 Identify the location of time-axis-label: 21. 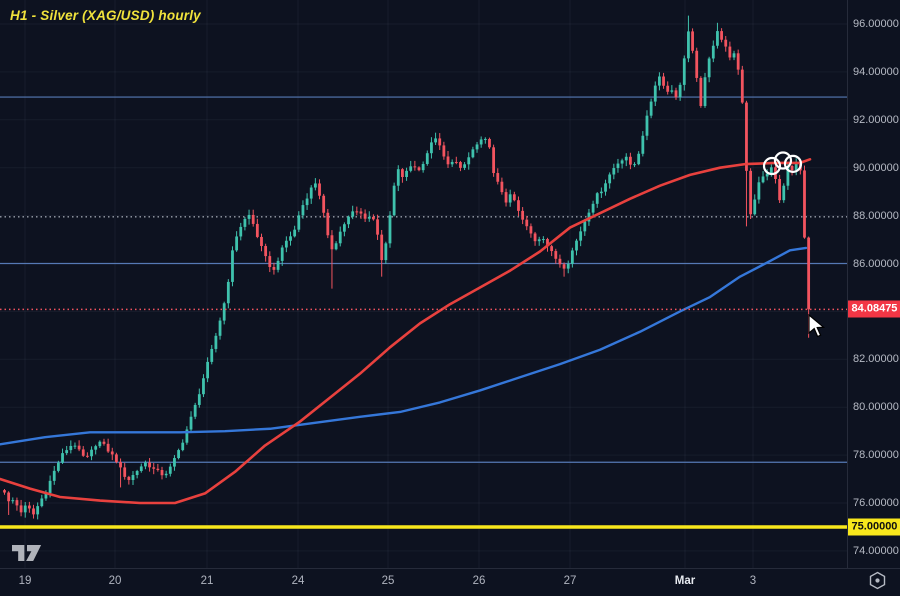
(207, 581).